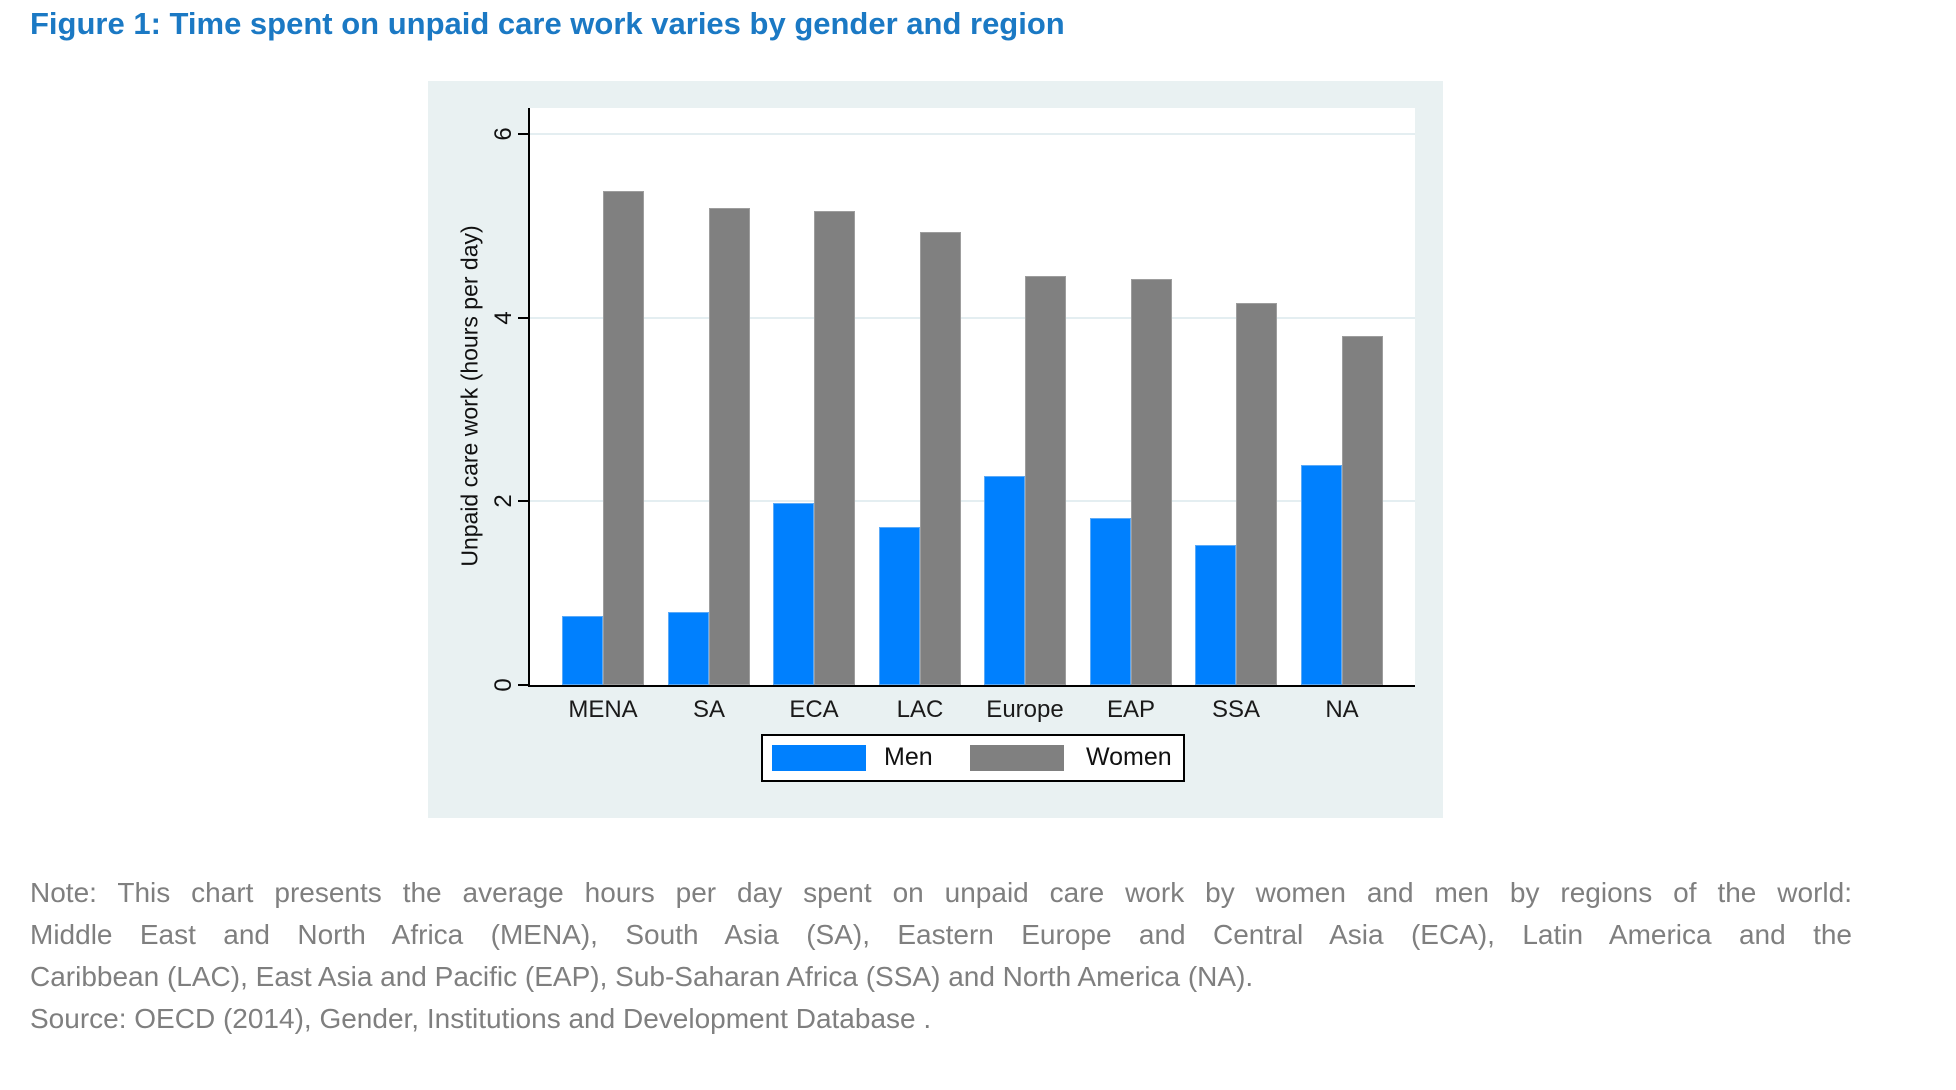  What do you see at coordinates (603, 709) in the screenshot?
I see `x-label-MENA: MENA` at bounding box center [603, 709].